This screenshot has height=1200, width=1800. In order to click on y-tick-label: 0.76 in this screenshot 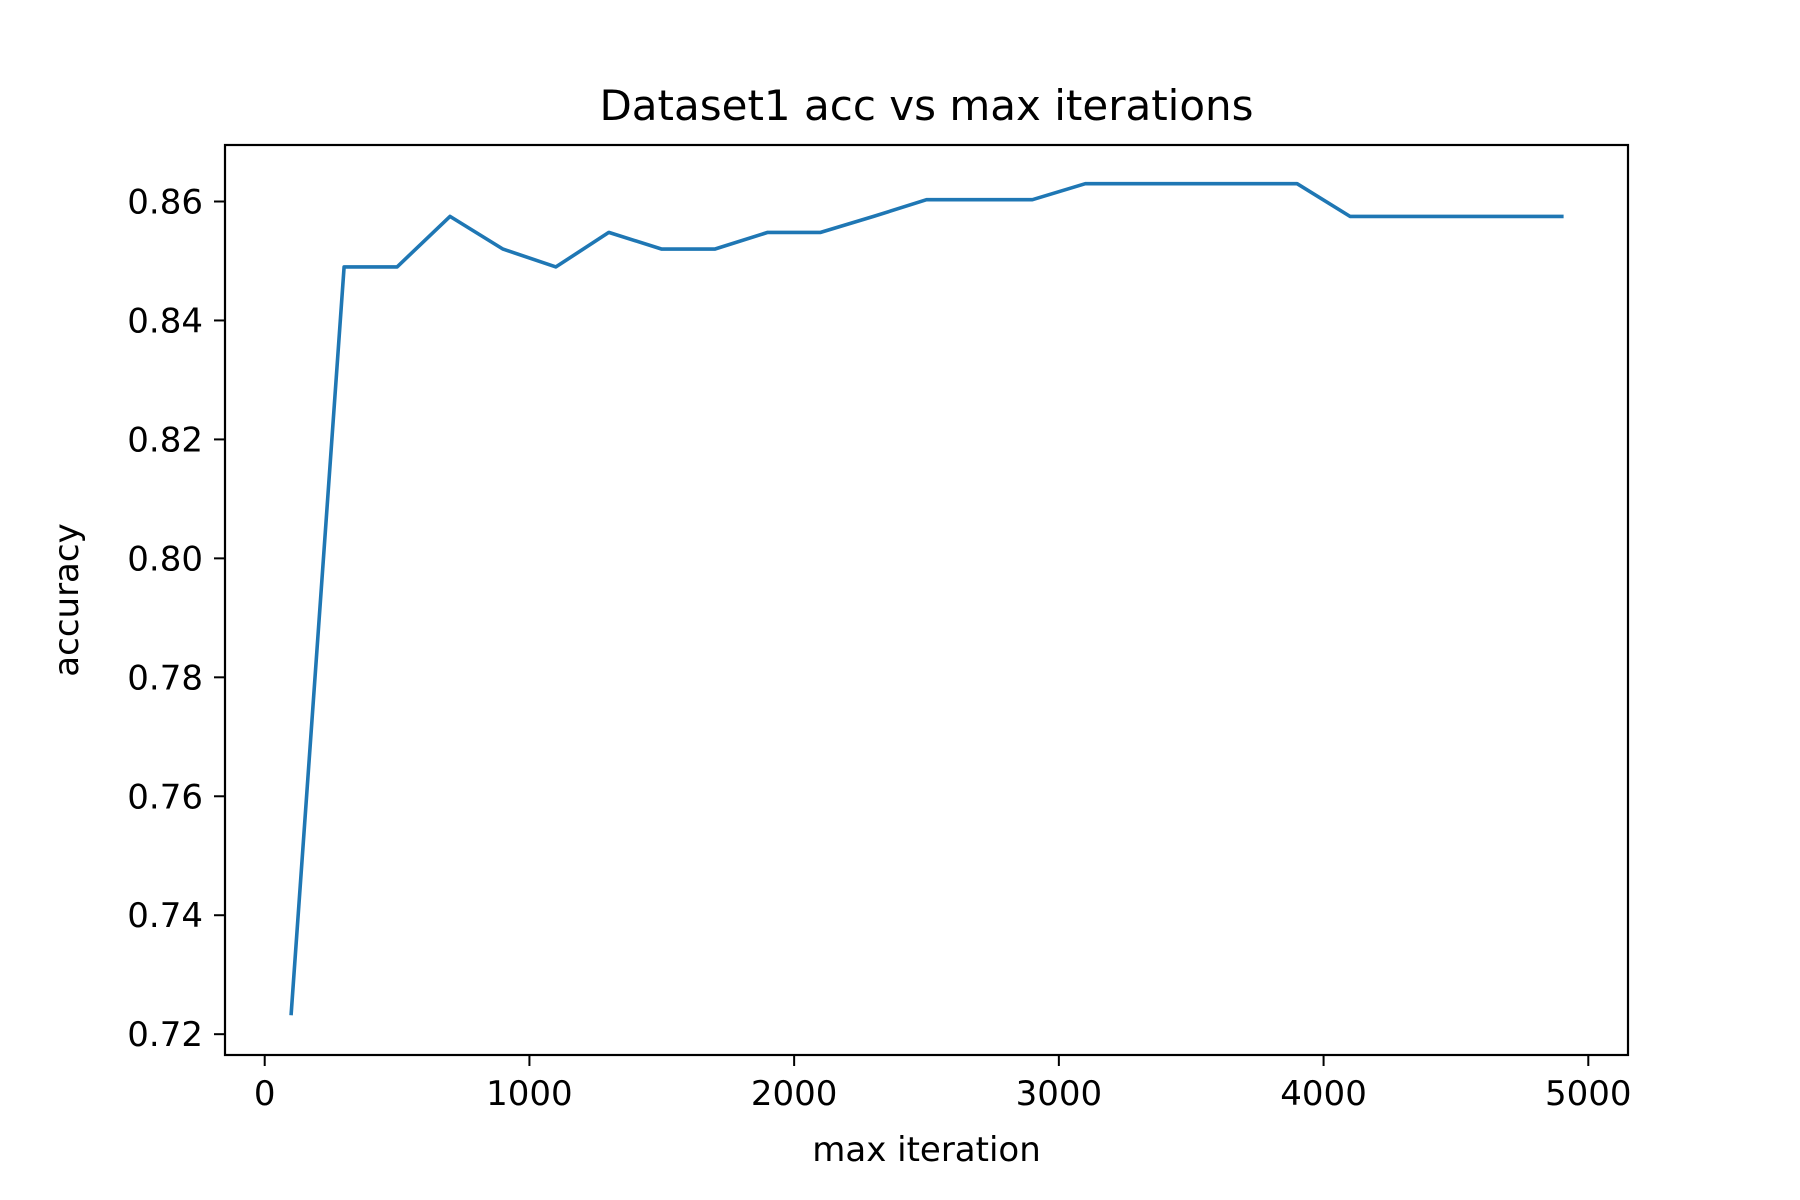, I will do `click(165, 797)`.